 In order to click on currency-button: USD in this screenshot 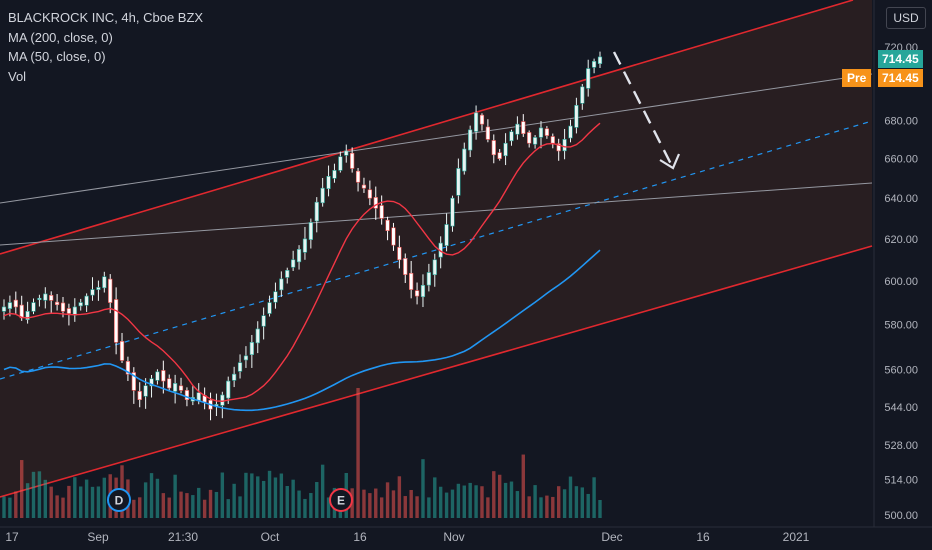, I will do `click(906, 18)`.